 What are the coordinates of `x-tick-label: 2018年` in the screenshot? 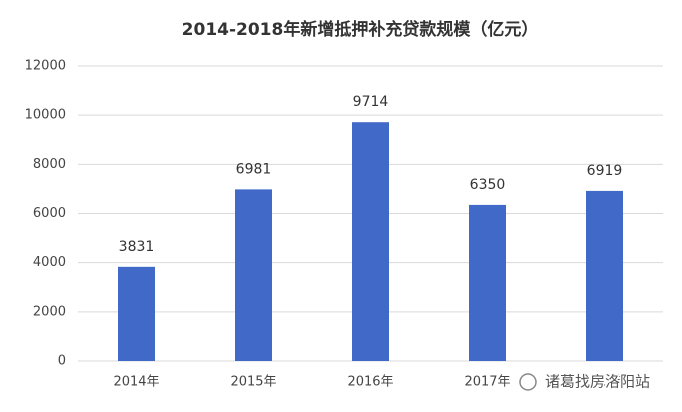 It's located at (604, 382).